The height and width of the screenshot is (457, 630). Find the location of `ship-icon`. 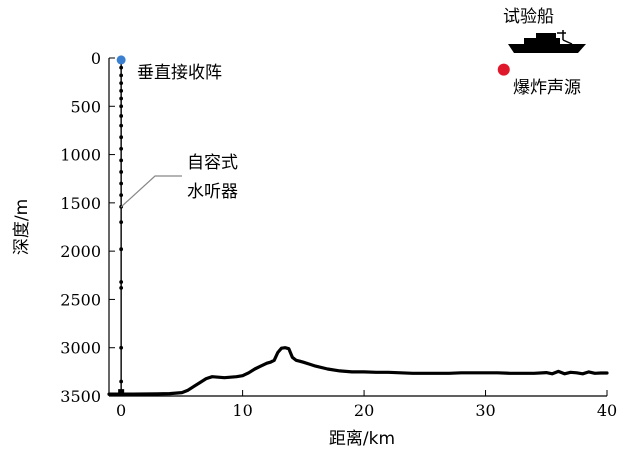

ship-icon is located at coordinates (547, 41).